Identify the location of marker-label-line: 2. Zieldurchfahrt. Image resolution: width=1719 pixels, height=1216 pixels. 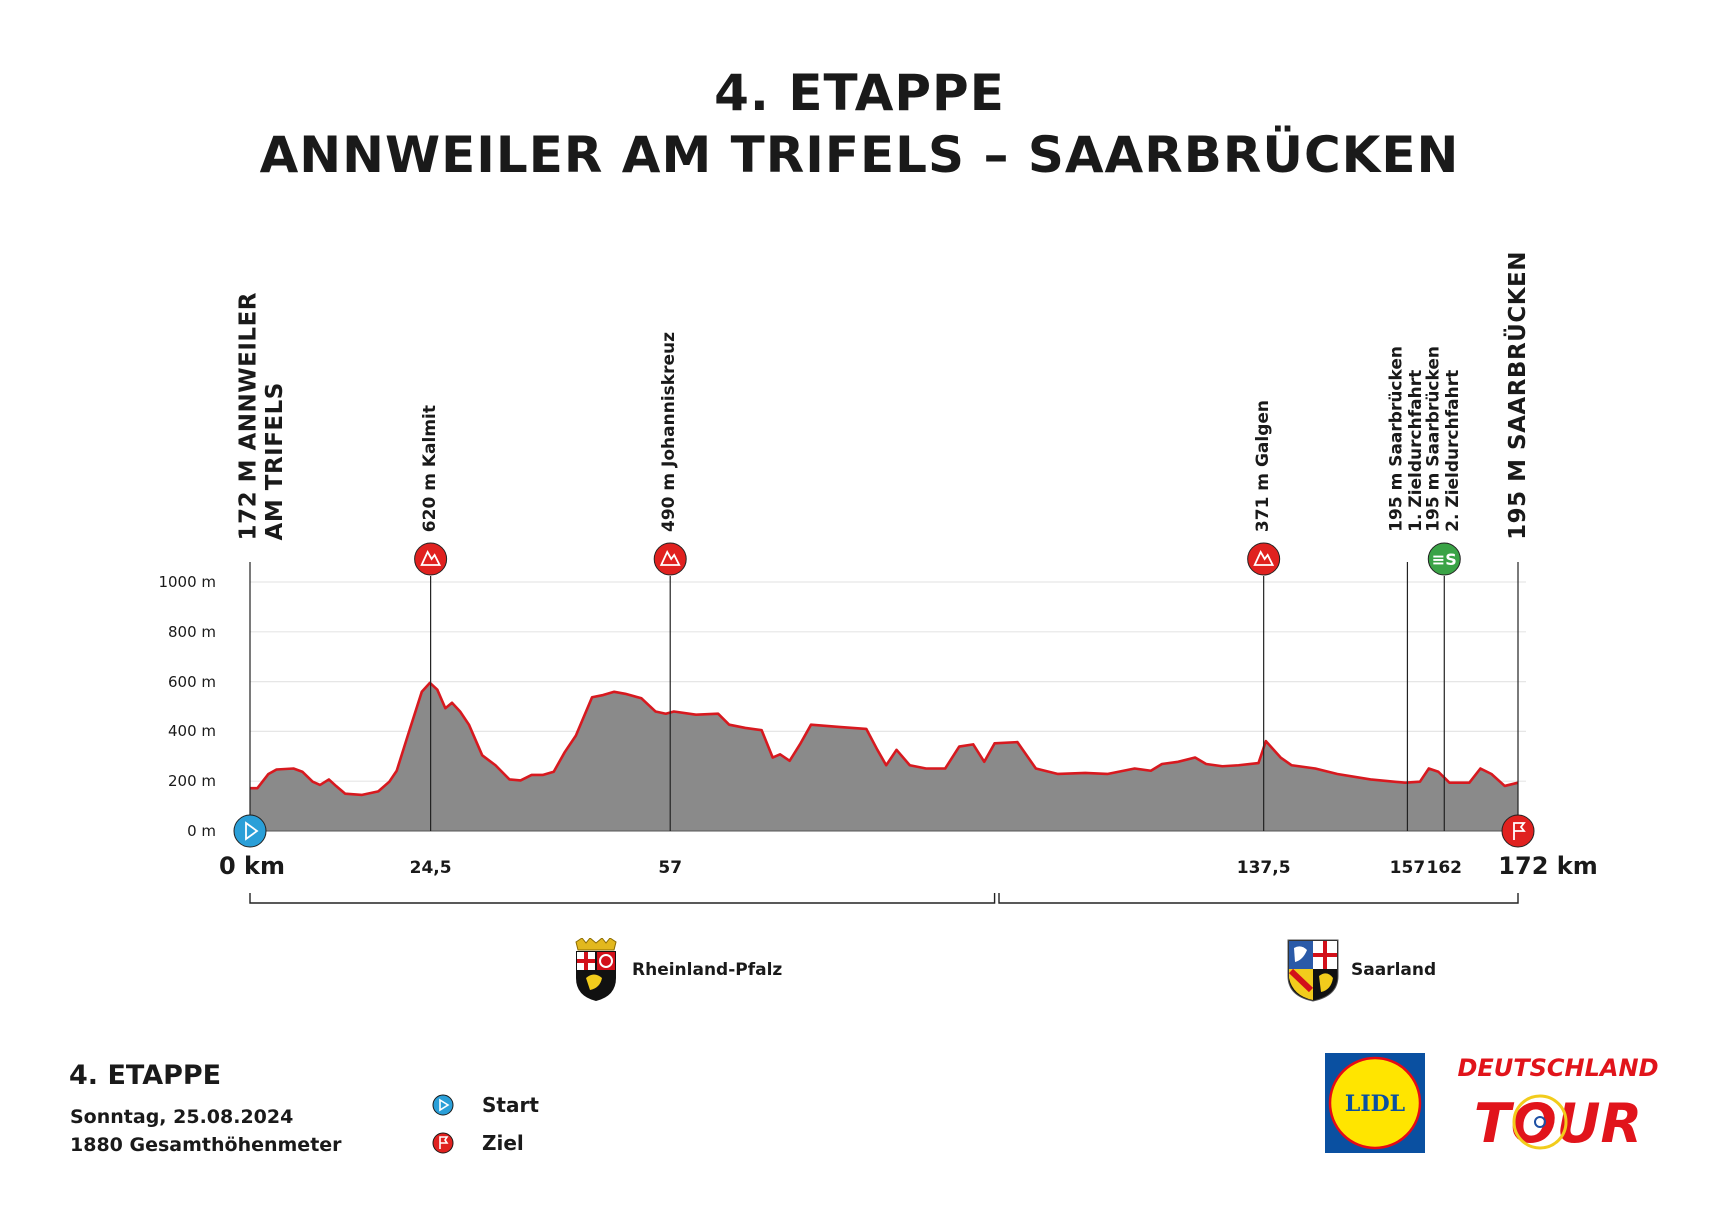
(1453, 450).